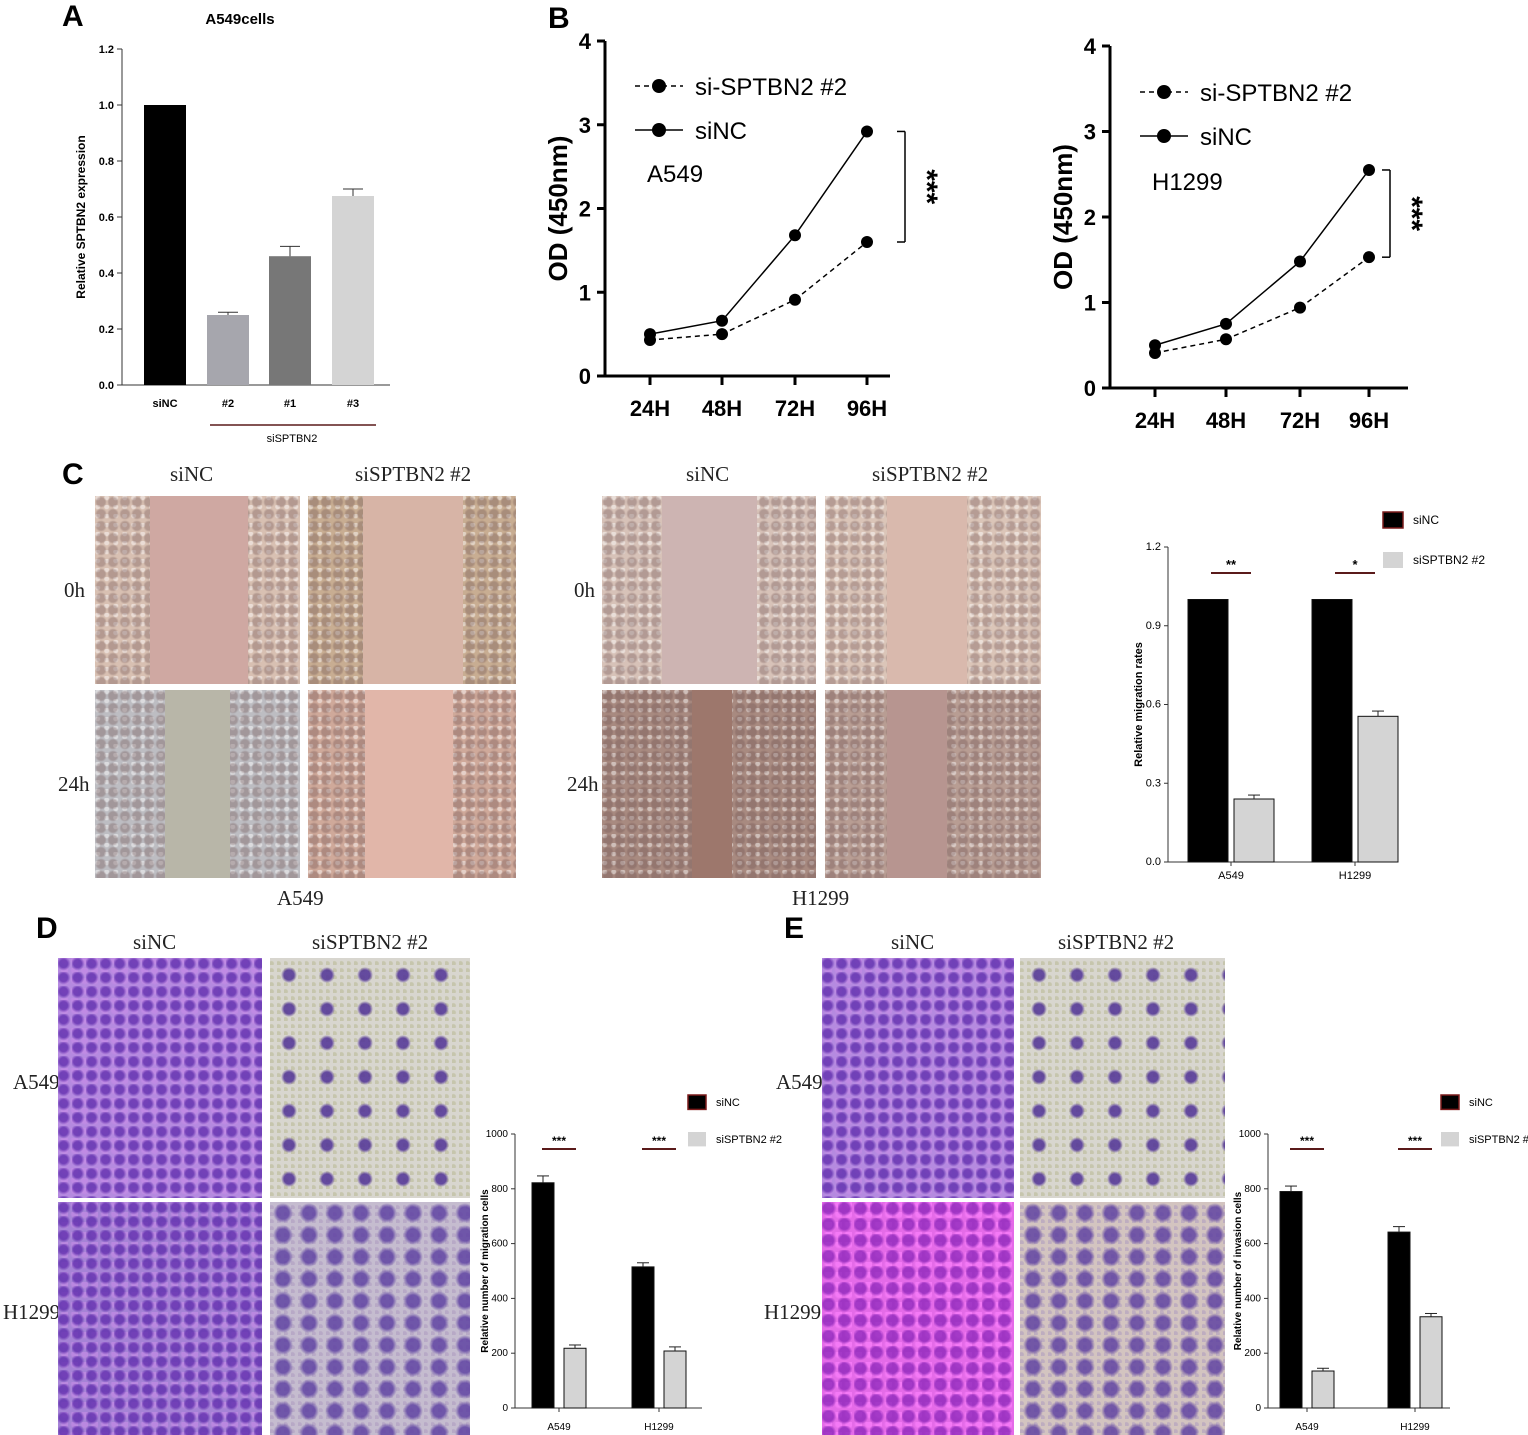 This screenshot has width=1528, height=1435. Describe the element at coordinates (1153, 626) in the screenshot. I see `ytick-label: 0.9` at that location.